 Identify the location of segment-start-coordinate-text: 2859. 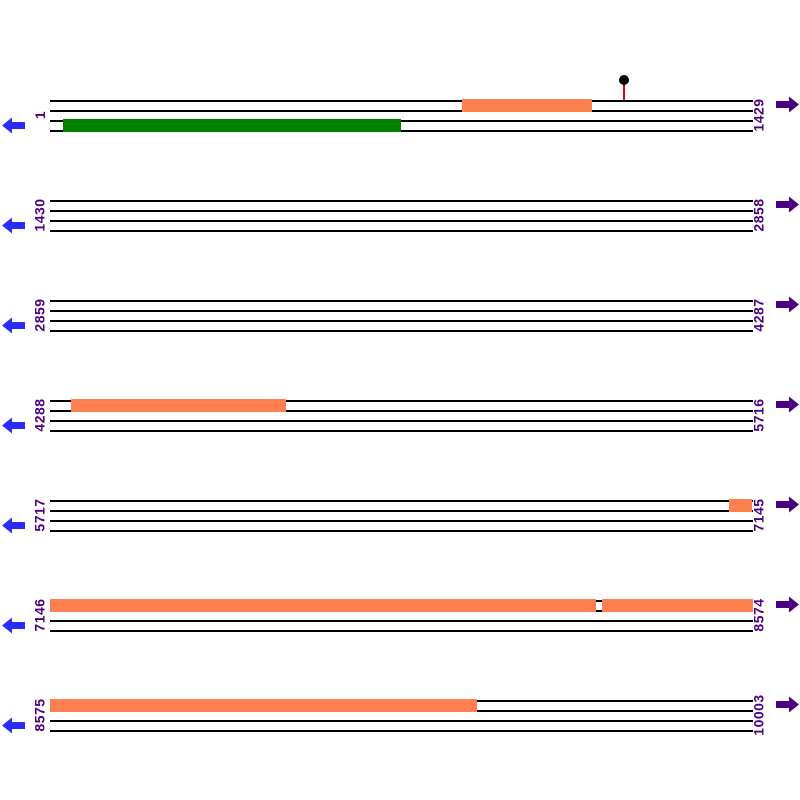
(40, 315).